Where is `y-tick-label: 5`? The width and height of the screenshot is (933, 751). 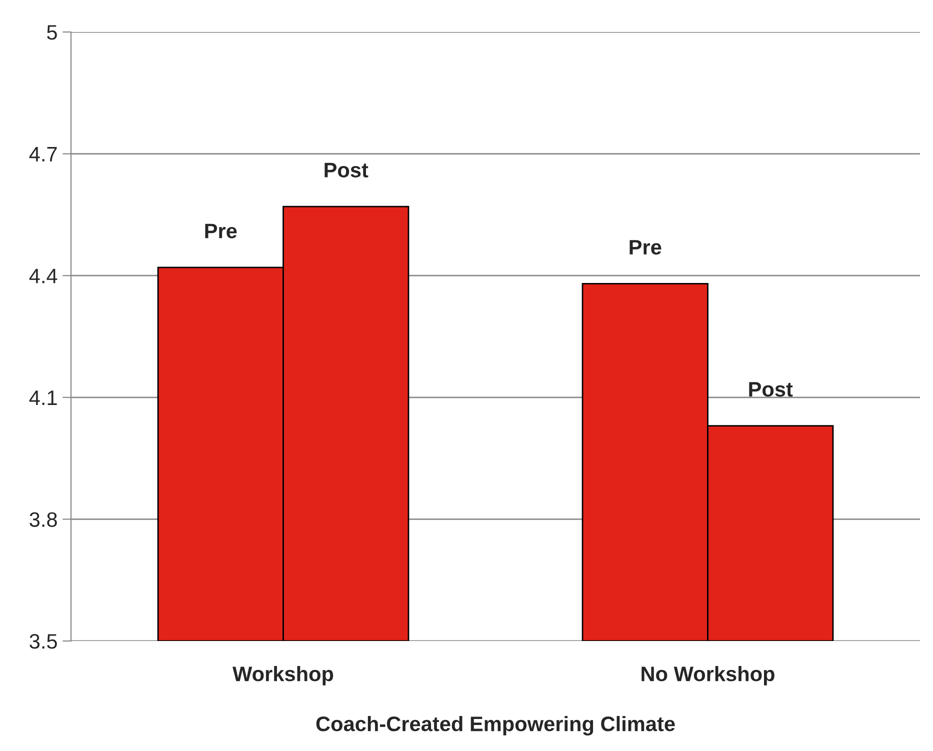
y-tick-label: 5 is located at coordinates (52, 32).